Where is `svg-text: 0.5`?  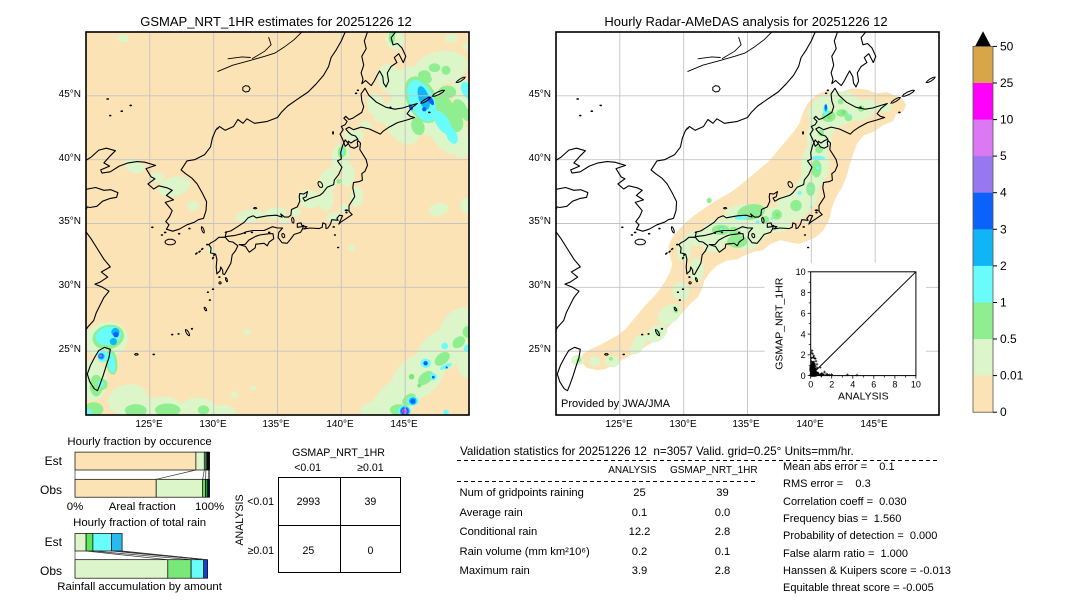 svg-text: 0.5 is located at coordinates (1008, 339).